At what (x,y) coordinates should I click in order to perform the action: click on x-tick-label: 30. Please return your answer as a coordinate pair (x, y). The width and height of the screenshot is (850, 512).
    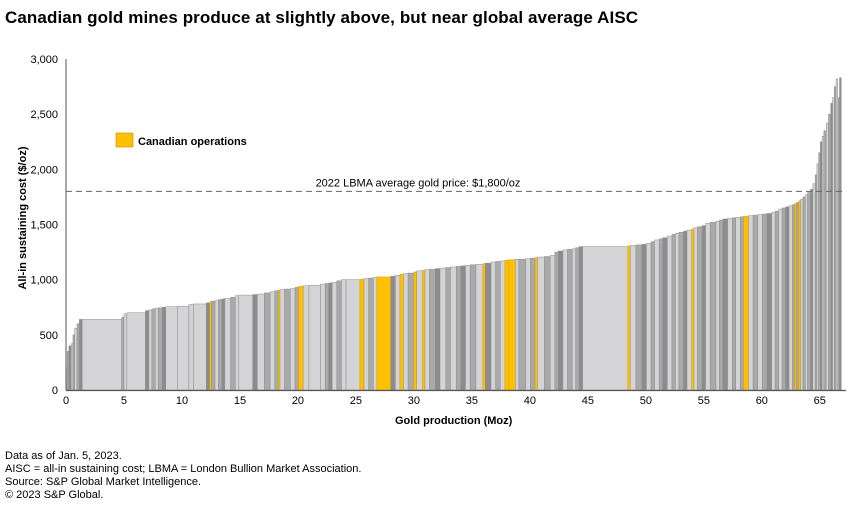
    Looking at the image, I should click on (414, 401).